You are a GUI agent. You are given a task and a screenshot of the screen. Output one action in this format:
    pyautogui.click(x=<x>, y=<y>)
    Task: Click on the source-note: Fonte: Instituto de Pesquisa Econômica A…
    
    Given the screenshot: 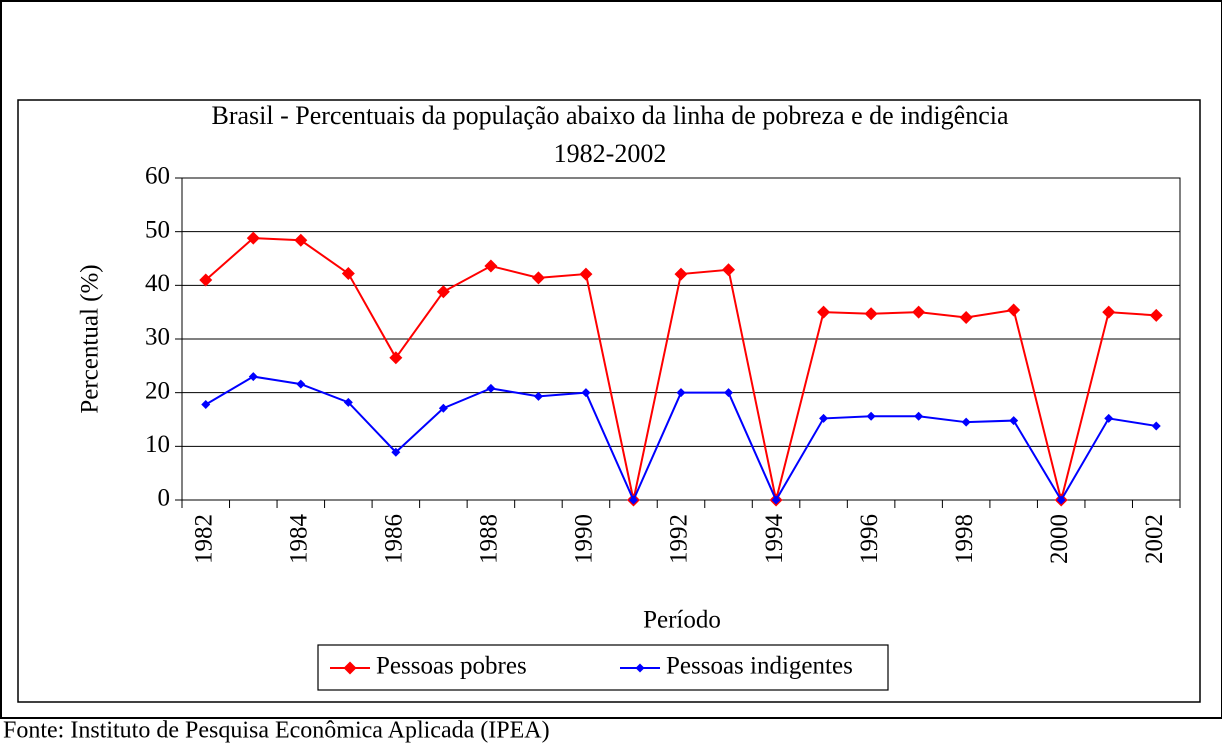 What is the action you would take?
    pyautogui.click(x=276, y=731)
    